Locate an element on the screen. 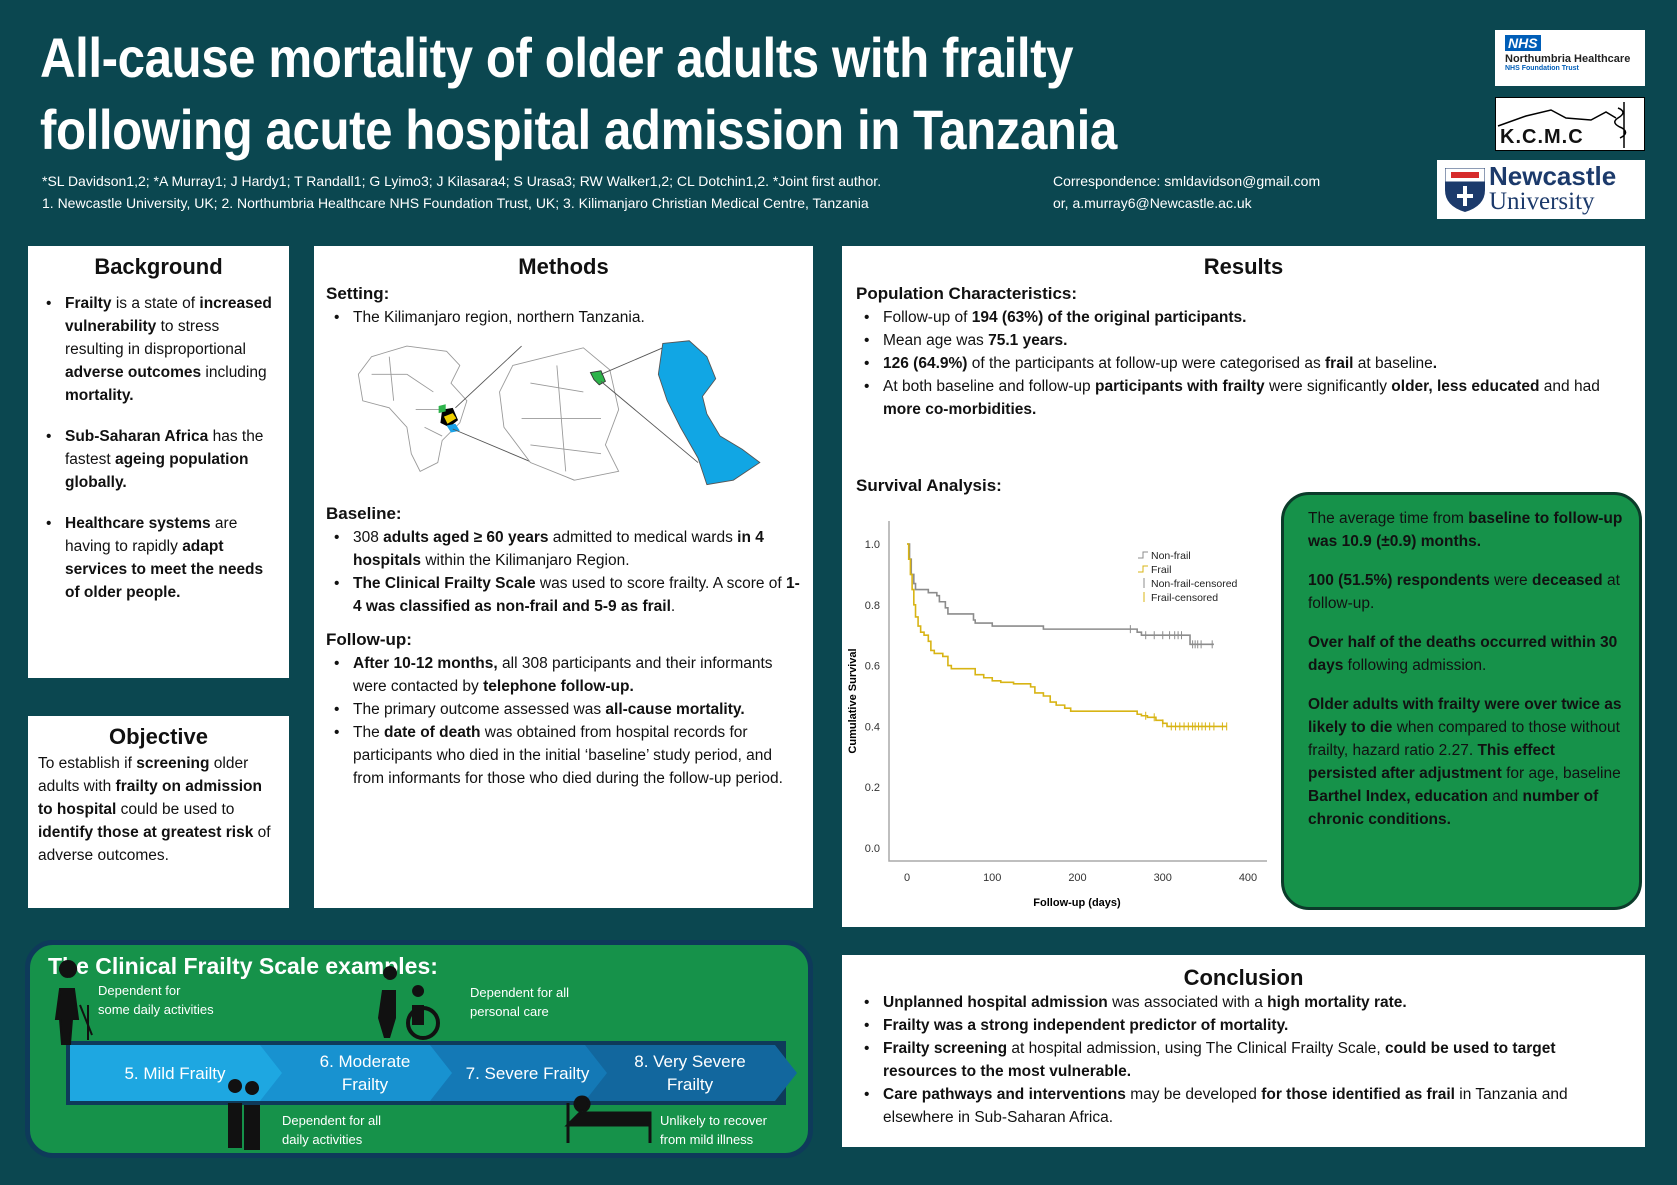  y-tick-label: 0.8 is located at coordinates (872, 606).